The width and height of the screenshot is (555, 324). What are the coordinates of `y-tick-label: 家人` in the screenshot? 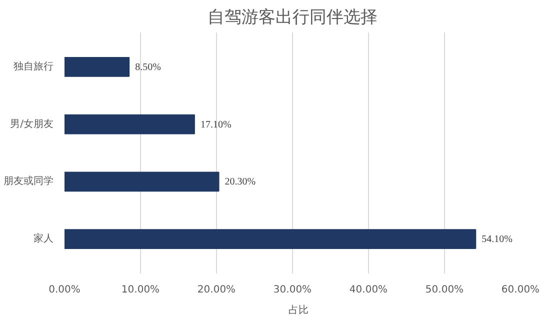 It's located at (44, 238).